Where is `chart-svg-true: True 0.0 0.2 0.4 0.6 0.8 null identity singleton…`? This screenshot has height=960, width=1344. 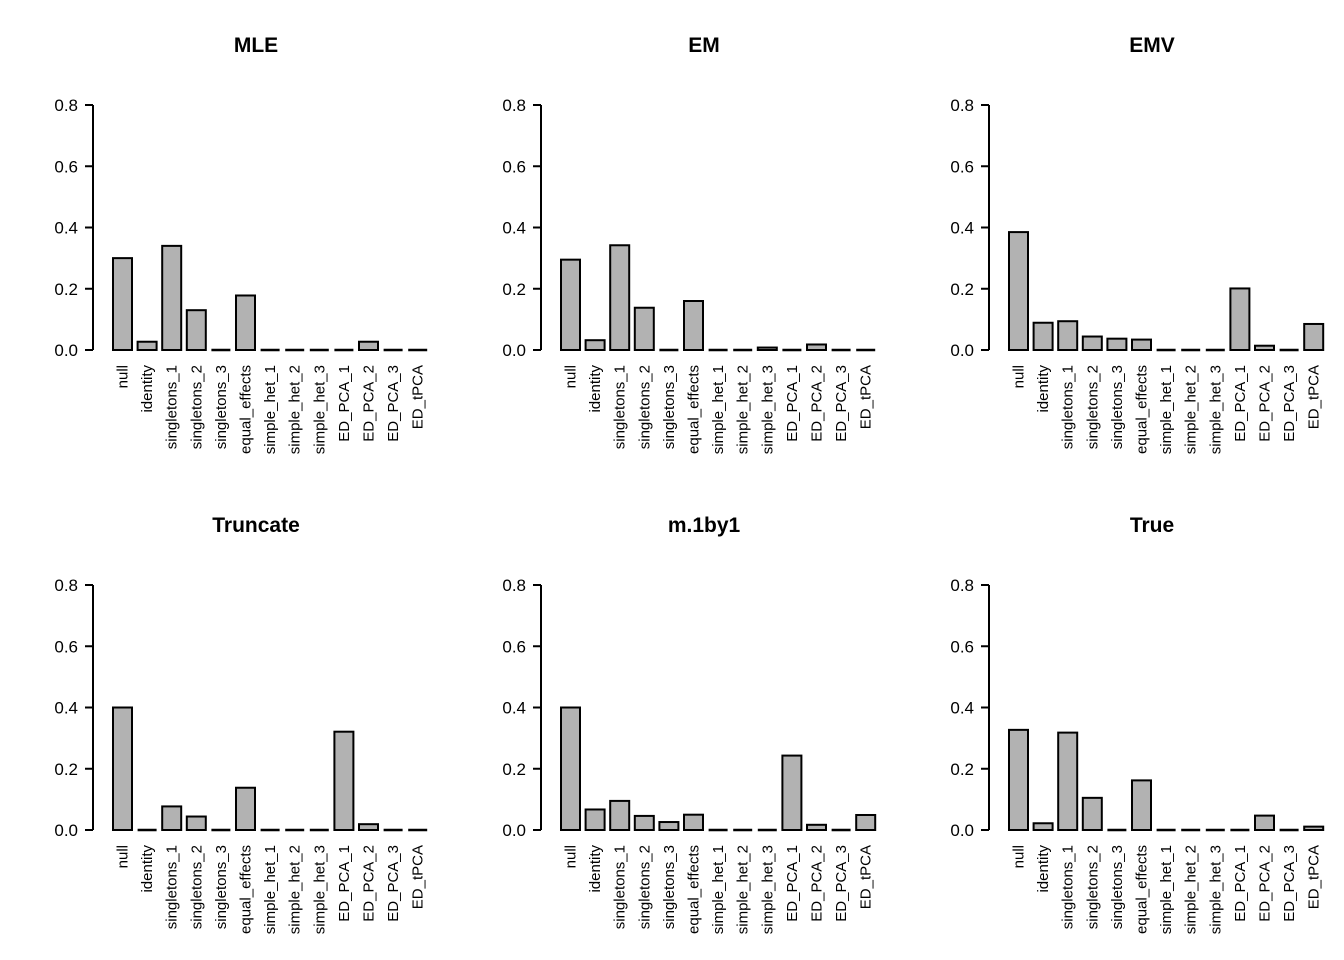 chart-svg-true: True 0.0 0.2 0.4 0.6 0.8 null identity singleton… is located at coordinates (1137, 724).